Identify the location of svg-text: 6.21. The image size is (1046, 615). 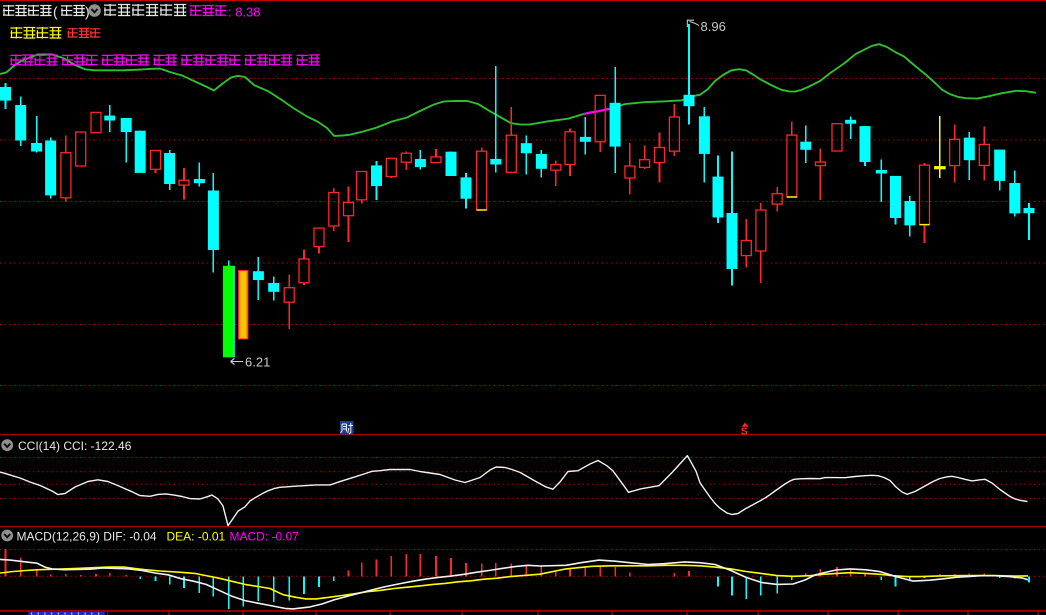
(257, 362).